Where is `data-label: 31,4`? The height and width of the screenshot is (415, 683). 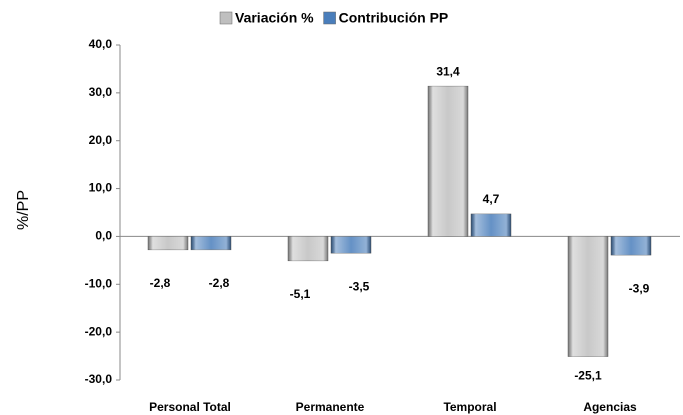 data-label: 31,4 is located at coordinates (448, 71).